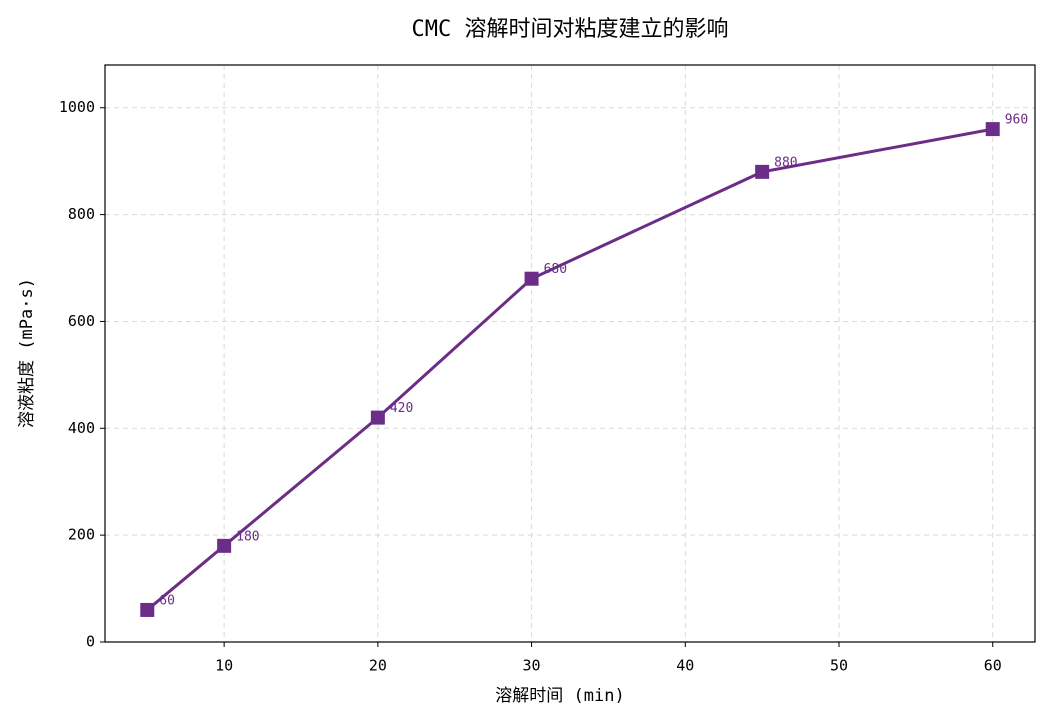 The height and width of the screenshot is (724, 1049). What do you see at coordinates (247, 536) in the screenshot?
I see `data-label: 180` at bounding box center [247, 536].